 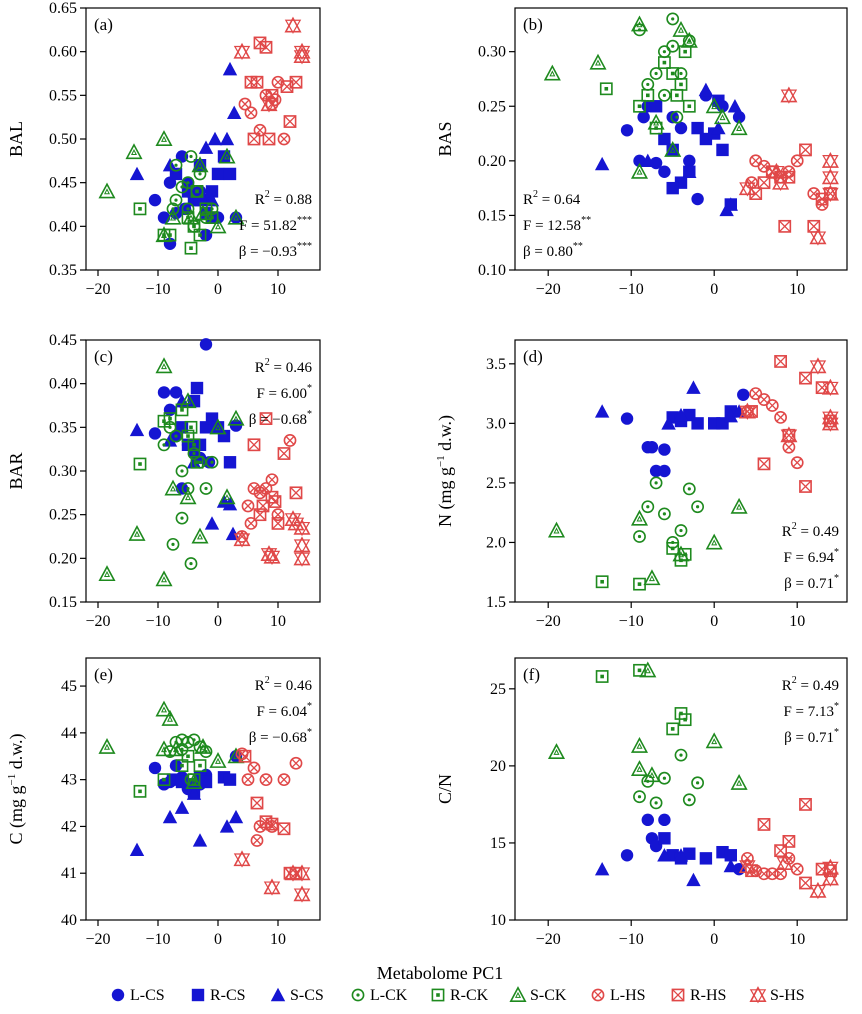 I want to click on stat-beta: β = −0.93***, so click(x=275, y=250).